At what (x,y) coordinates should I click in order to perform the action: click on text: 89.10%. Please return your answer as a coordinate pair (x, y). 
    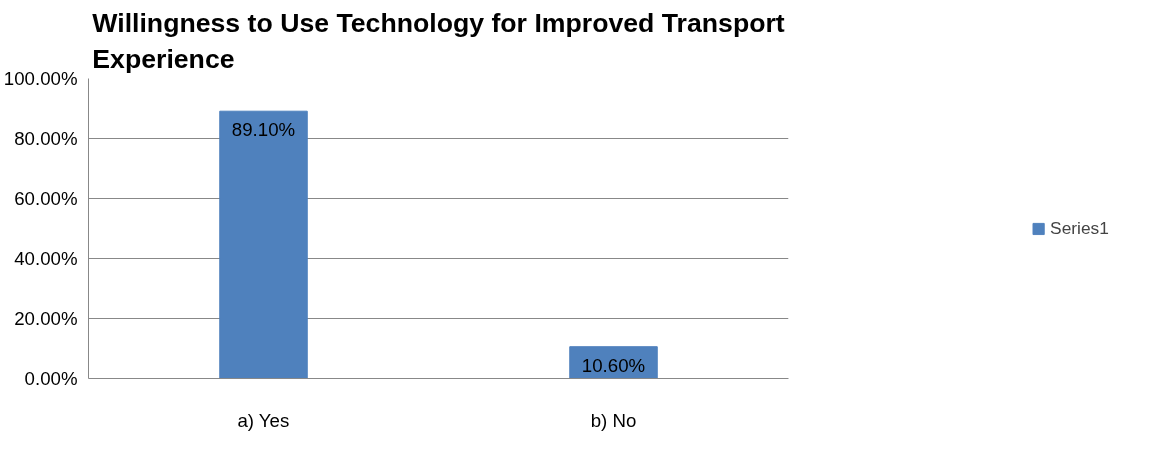
    Looking at the image, I should click on (263, 130).